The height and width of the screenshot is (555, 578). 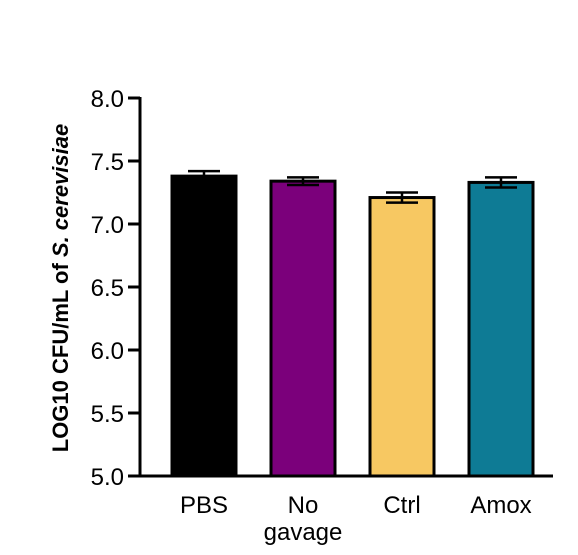 I want to click on y-axis-title: LOG10 CFU/mL of S. cerevisiae, so click(x=60, y=288).